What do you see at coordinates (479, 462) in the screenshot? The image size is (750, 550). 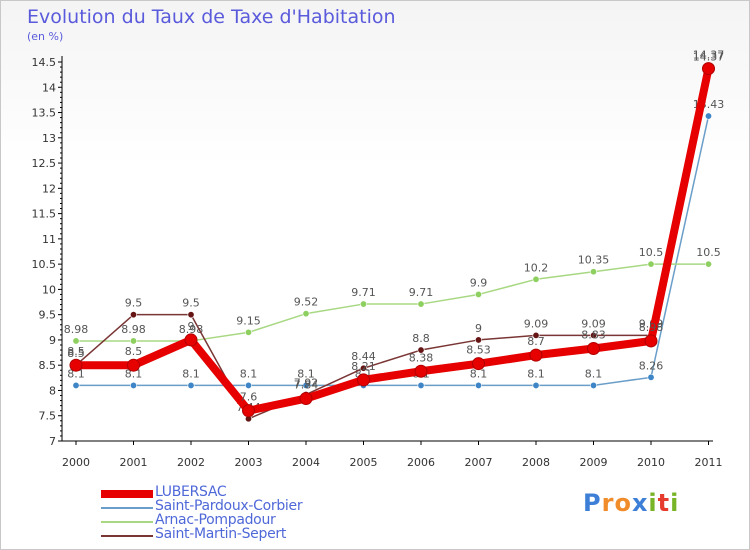 I see `x-tick-label: 2007` at bounding box center [479, 462].